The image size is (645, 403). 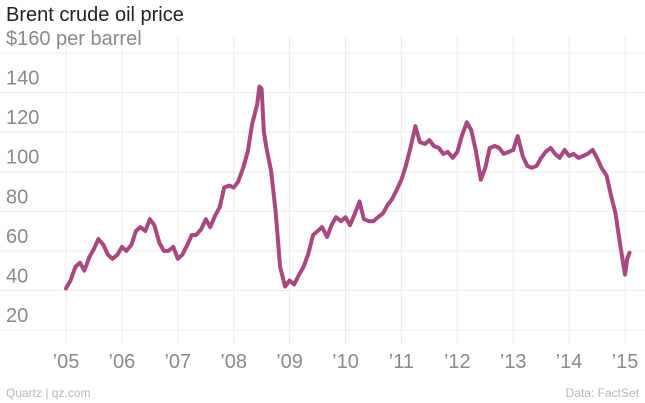 I want to click on footer-source-right: Data: FactSet, so click(x=602, y=393).